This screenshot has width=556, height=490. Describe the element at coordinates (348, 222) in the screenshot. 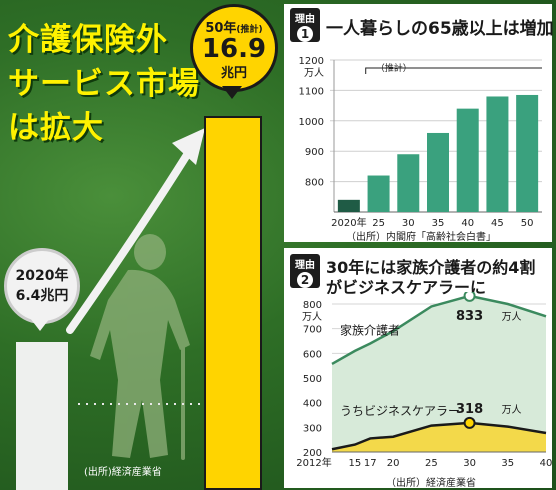

I see `x-tick-label: 2020年` at that location.